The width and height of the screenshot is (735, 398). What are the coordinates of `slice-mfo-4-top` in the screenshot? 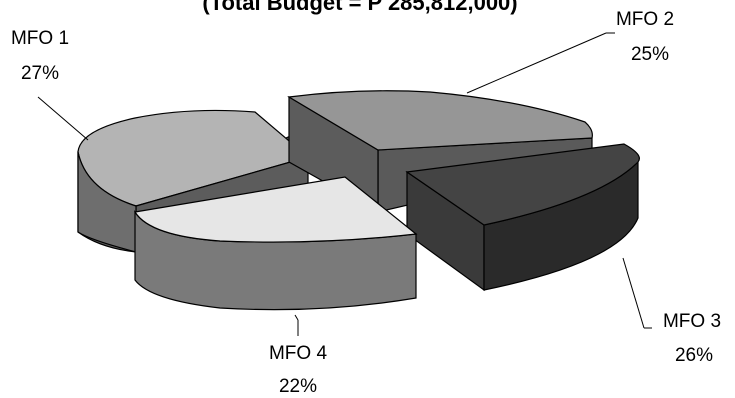 It's located at (276, 209).